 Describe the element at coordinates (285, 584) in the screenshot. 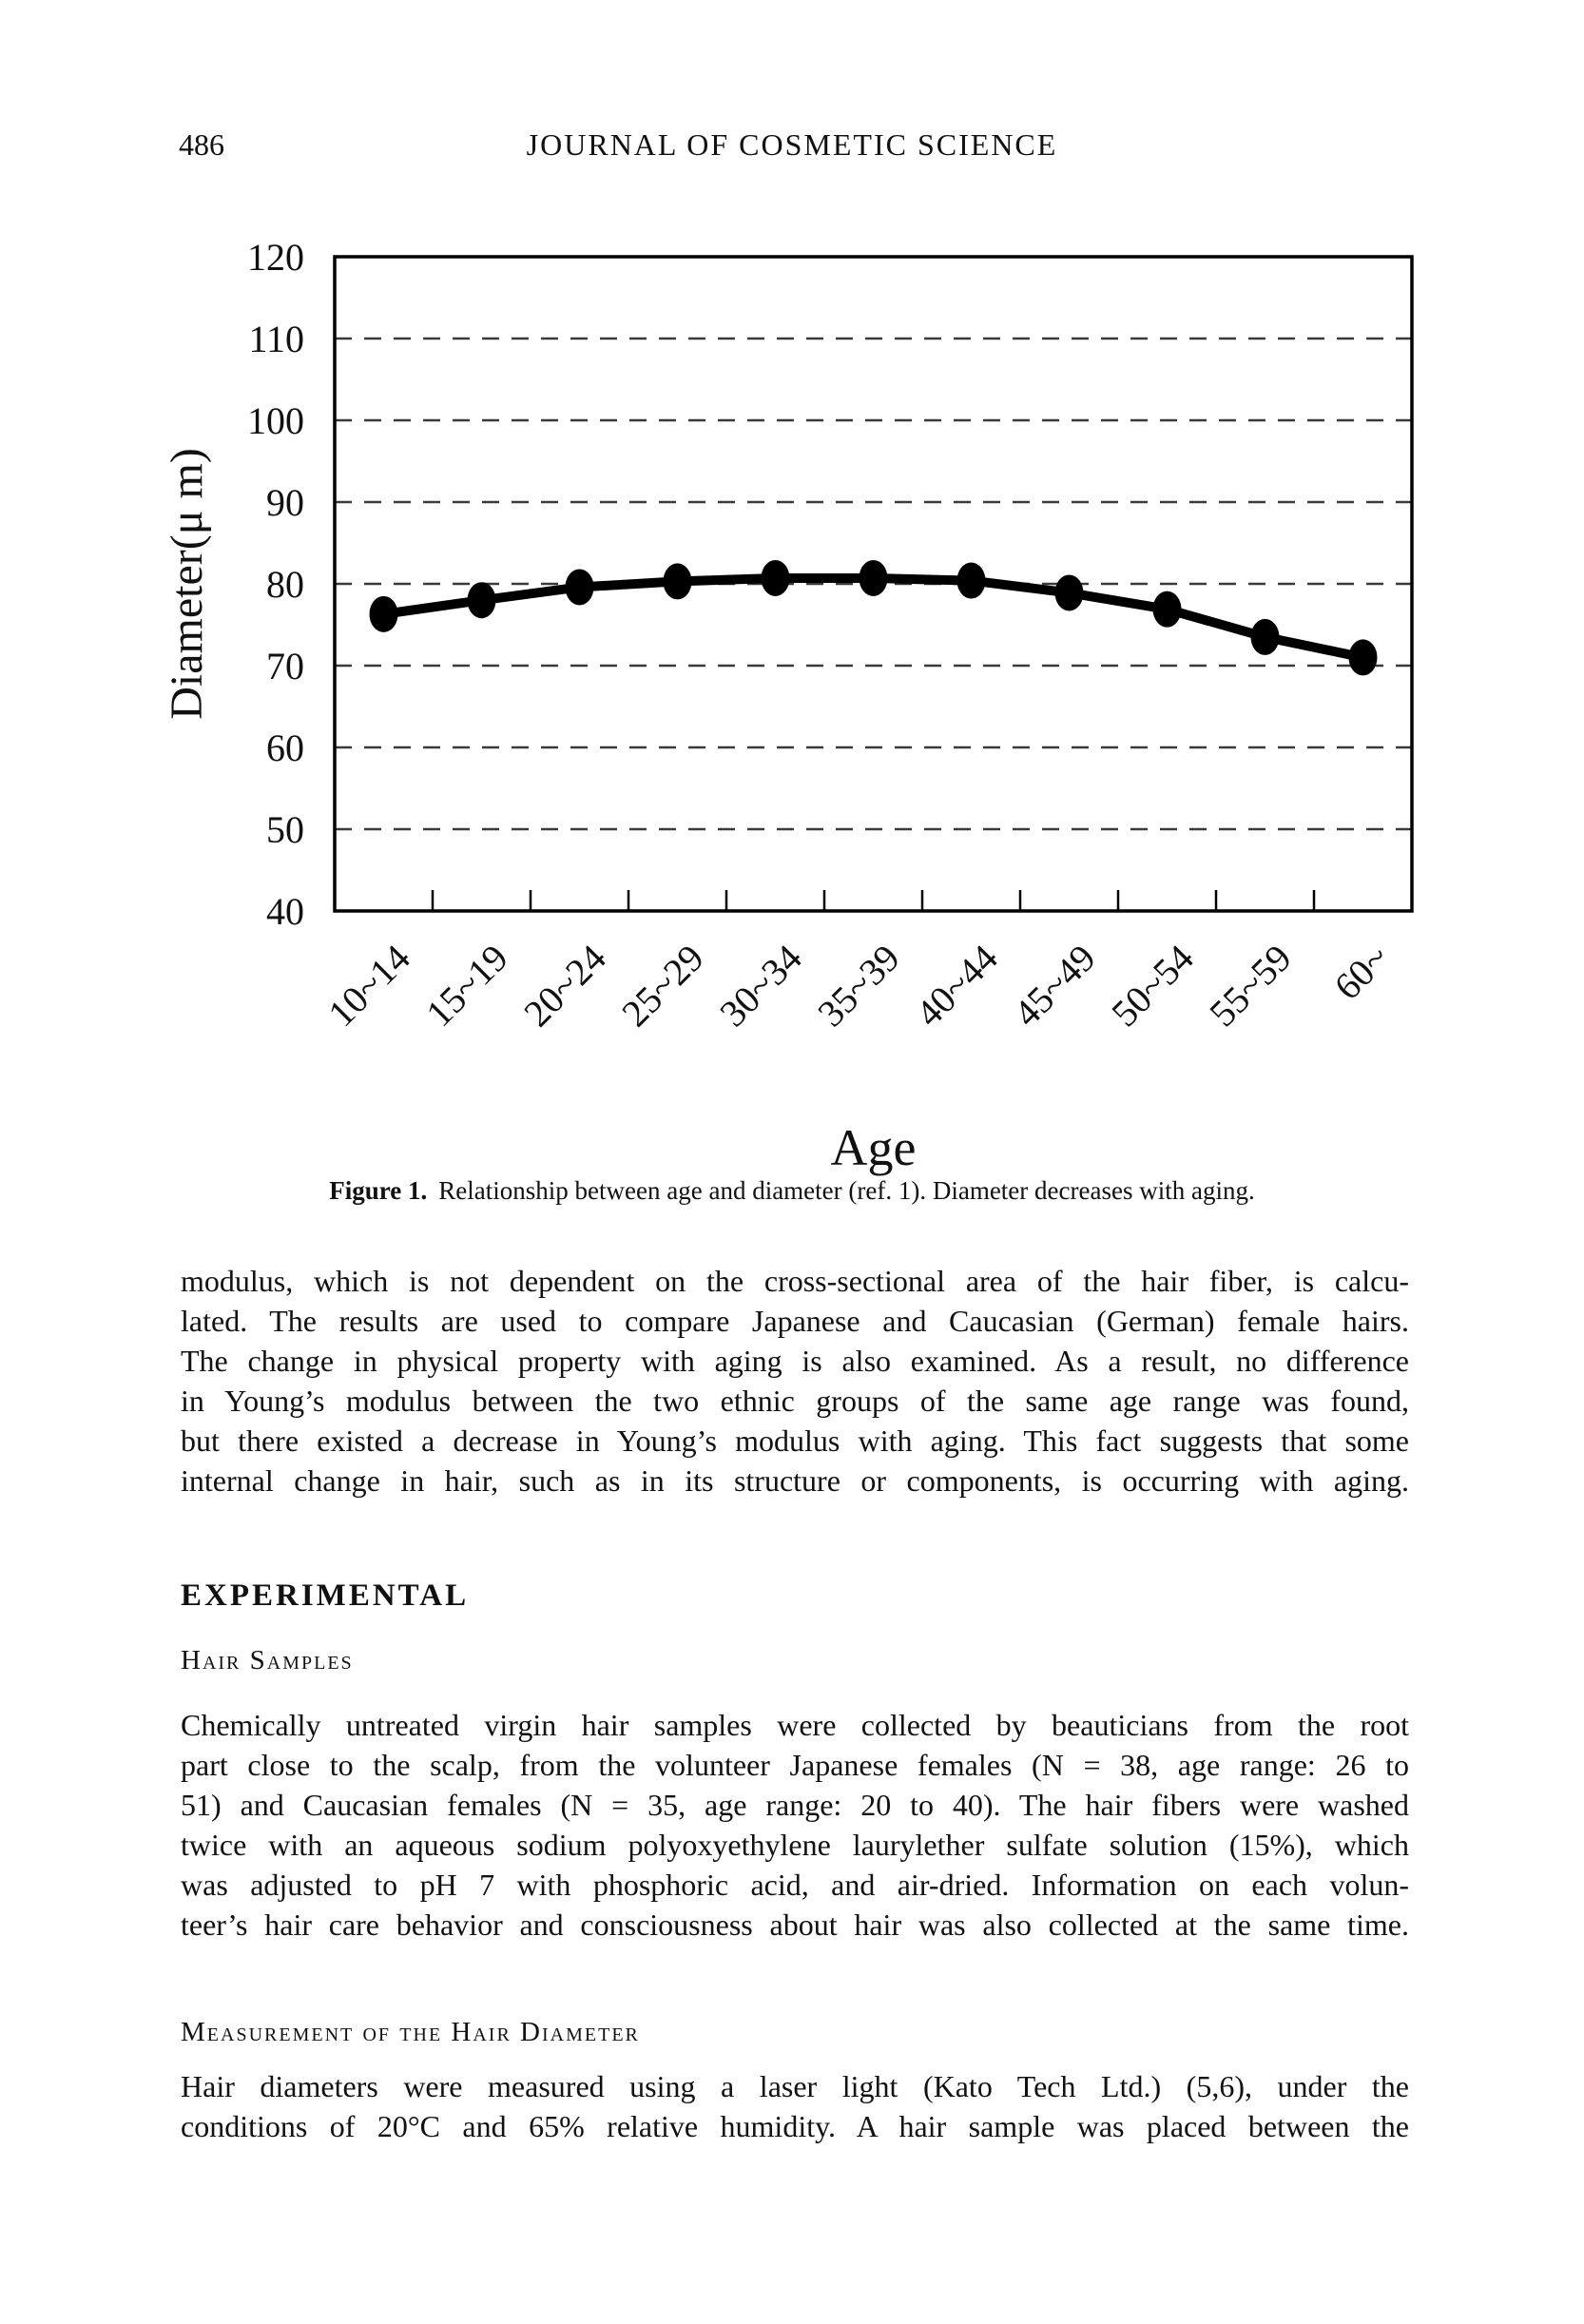

I see `svg-text: 80` at that location.